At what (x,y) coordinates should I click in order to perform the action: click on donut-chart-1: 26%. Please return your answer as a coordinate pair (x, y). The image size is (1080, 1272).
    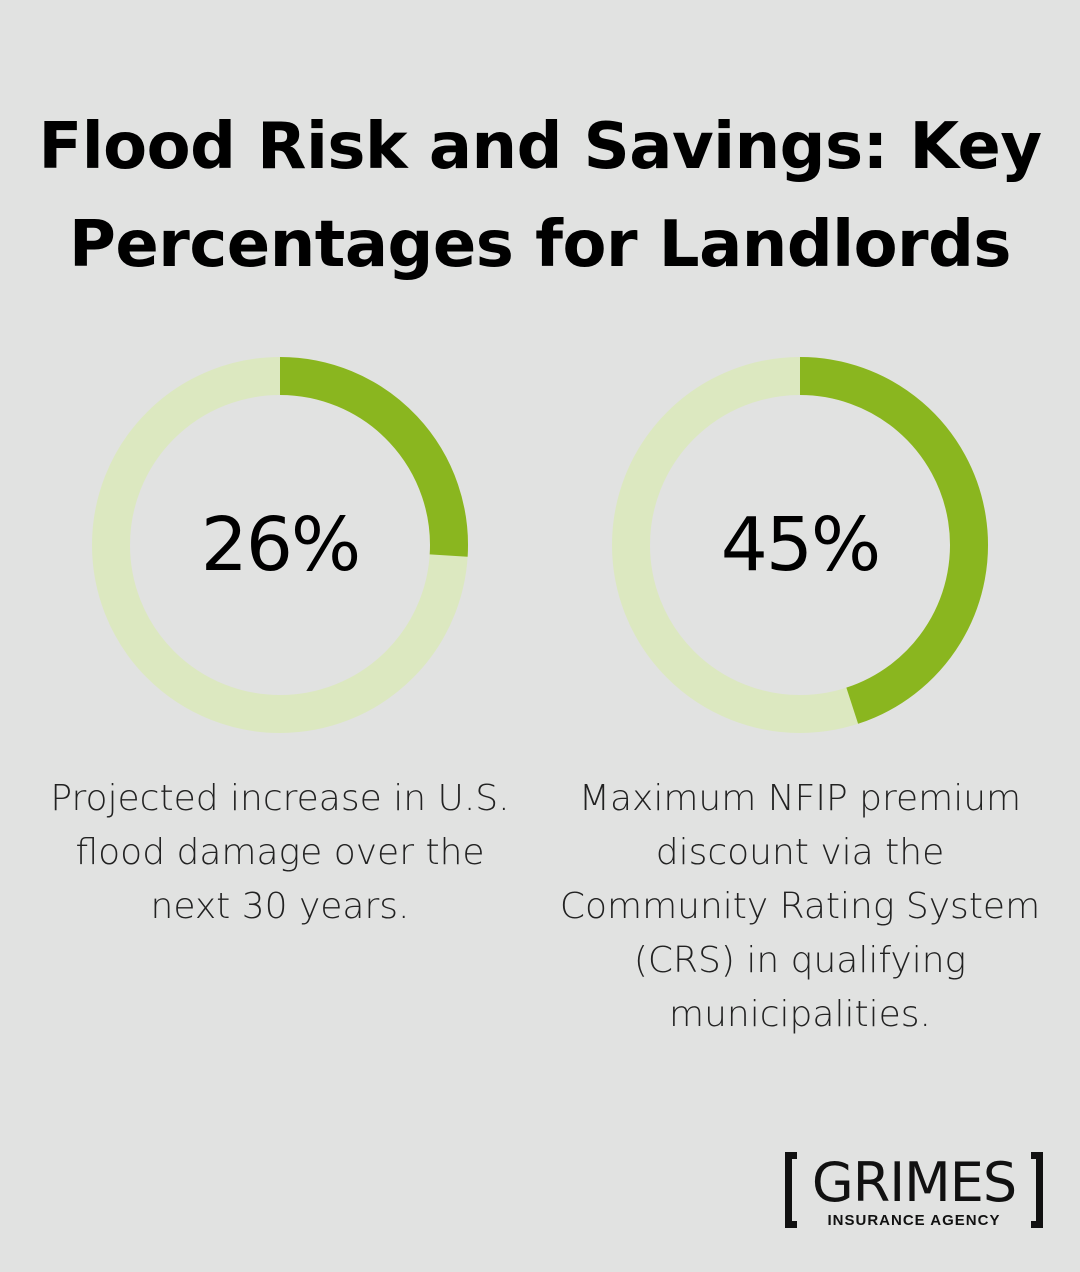
    Looking at the image, I should click on (280, 545).